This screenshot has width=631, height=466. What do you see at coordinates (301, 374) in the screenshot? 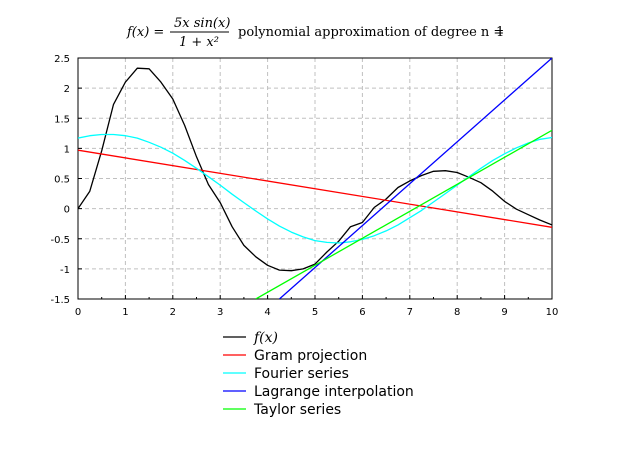
I see `legend-label-fourier-series: Fourier series` at bounding box center [301, 374].